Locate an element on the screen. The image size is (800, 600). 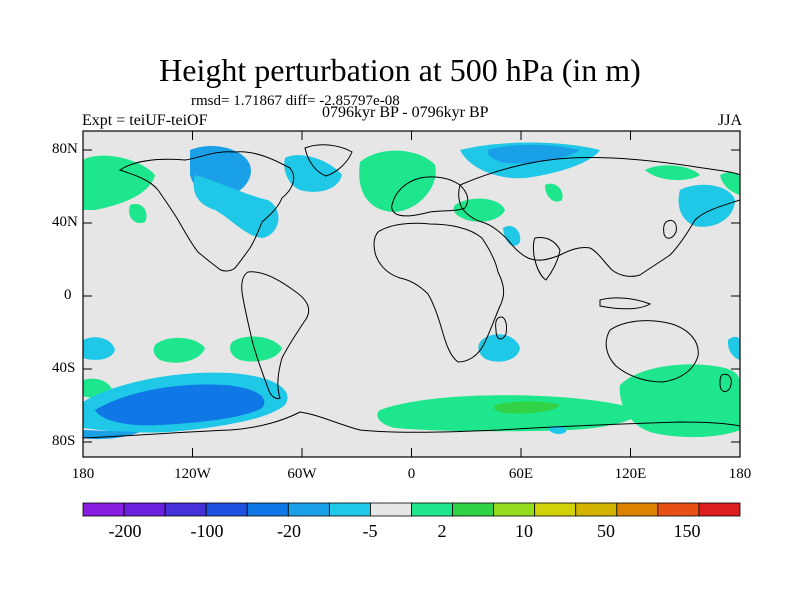
colorbar-label: 2 is located at coordinates (442, 531).